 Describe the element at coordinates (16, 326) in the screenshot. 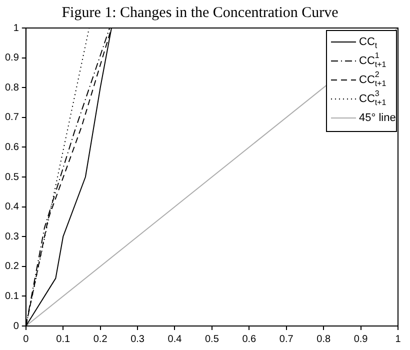

I see `y-tick-label: 0` at that location.